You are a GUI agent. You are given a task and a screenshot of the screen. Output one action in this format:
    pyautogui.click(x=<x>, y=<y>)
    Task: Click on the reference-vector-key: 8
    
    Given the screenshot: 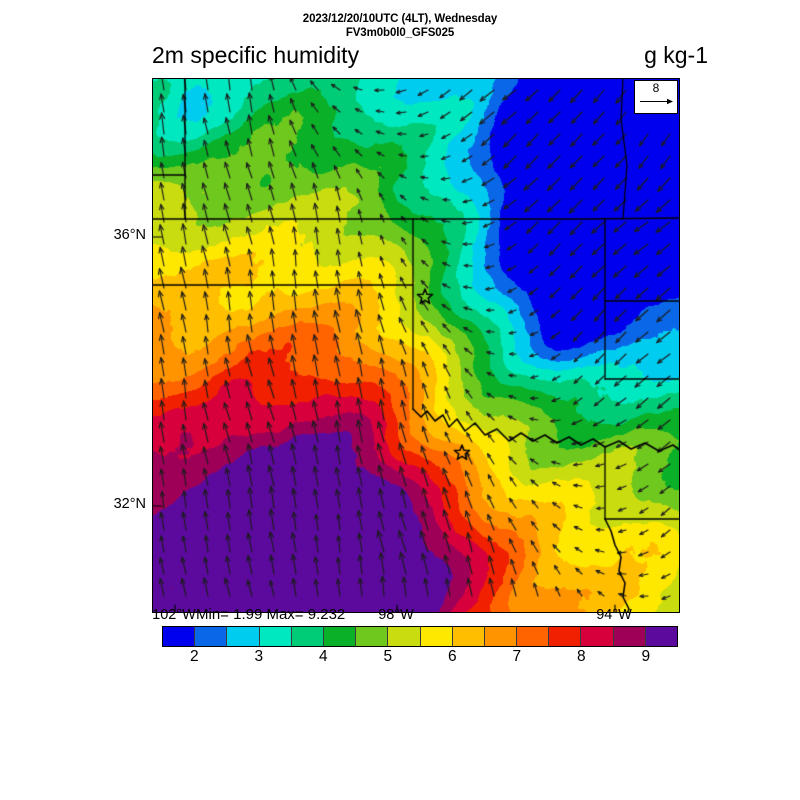 What is the action you would take?
    pyautogui.click(x=656, y=97)
    